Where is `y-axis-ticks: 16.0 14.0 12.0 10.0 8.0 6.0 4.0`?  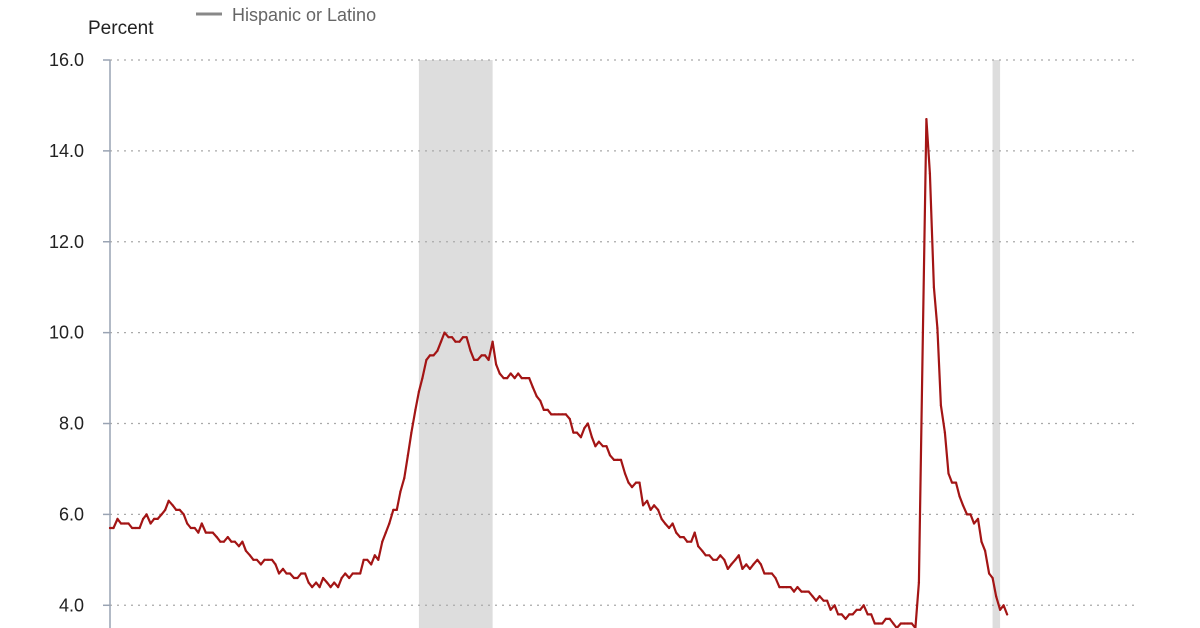
y-axis-ticks: 16.0 14.0 12.0 10.0 8.0 6.0 4.0 is located at coordinates (79, 332).